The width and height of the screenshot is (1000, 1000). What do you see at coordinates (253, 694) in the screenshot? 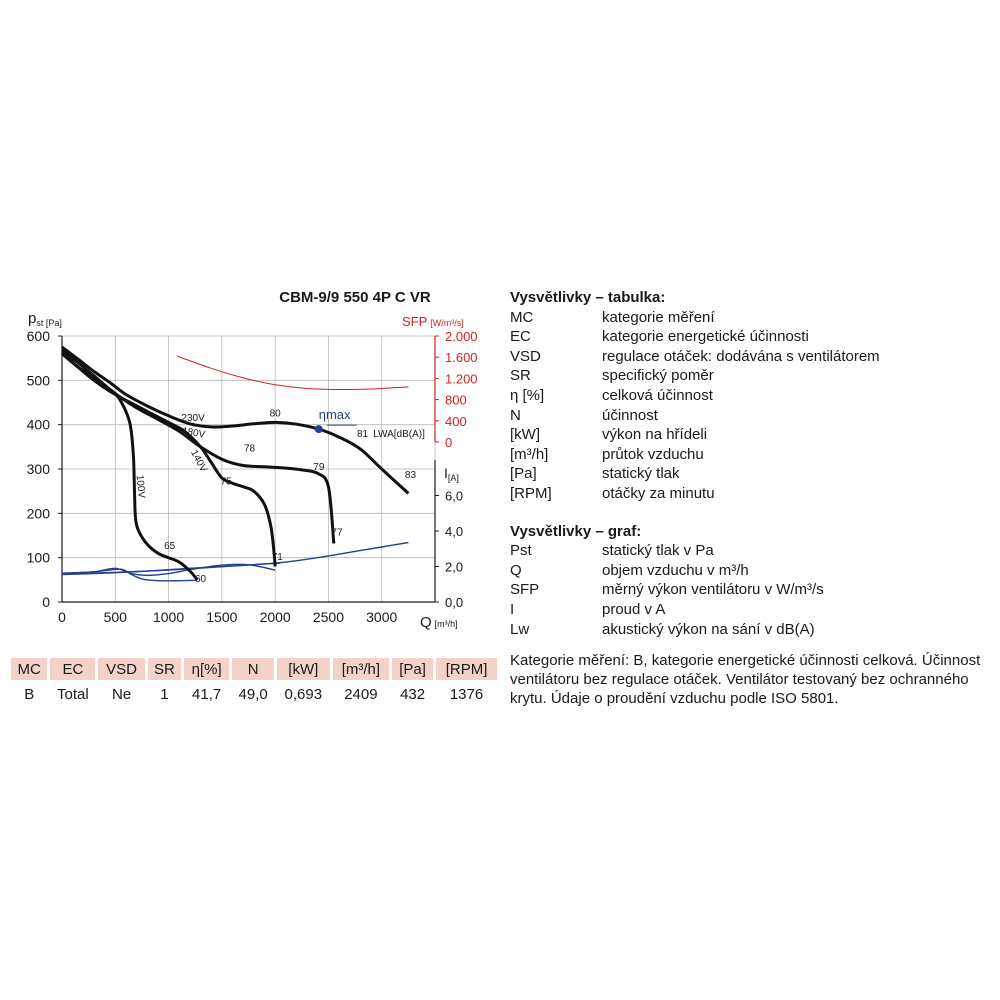
I see `cell-n: 49,0` at bounding box center [253, 694].